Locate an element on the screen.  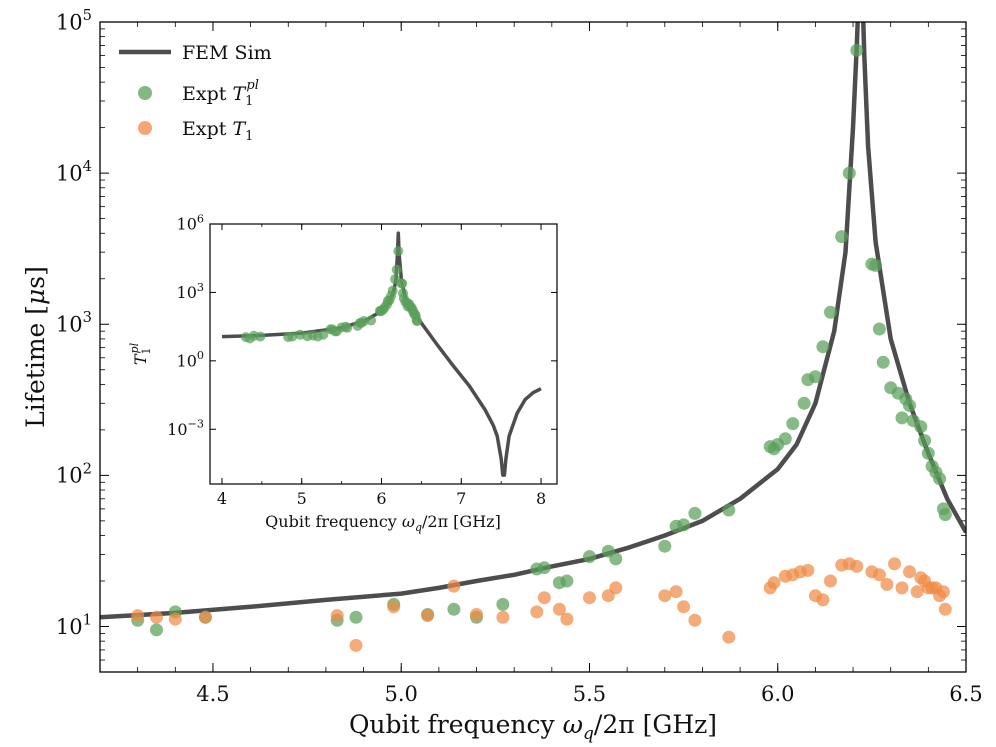
inset-y-axis-title: T1pl is located at coordinates (140, 353).